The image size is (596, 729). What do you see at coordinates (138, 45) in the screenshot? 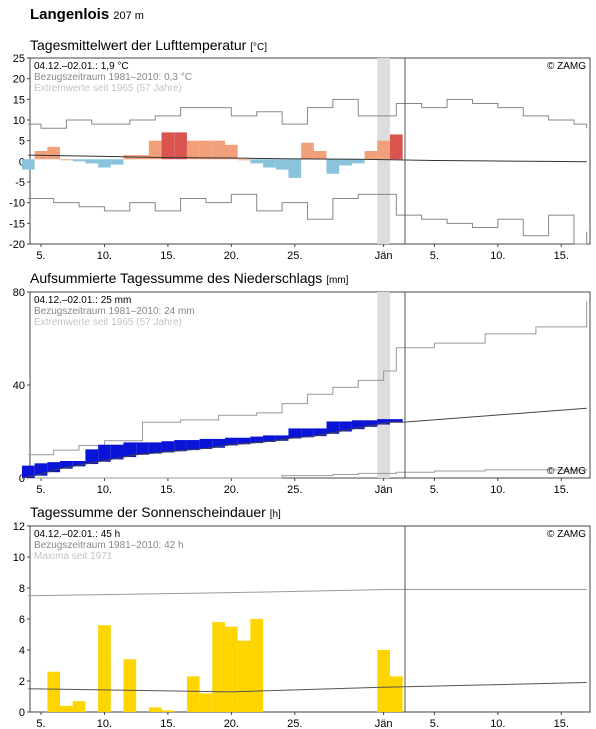
I see `temperature-title-text: Tagesmittelwert der Lufttemperatur` at bounding box center [138, 45].